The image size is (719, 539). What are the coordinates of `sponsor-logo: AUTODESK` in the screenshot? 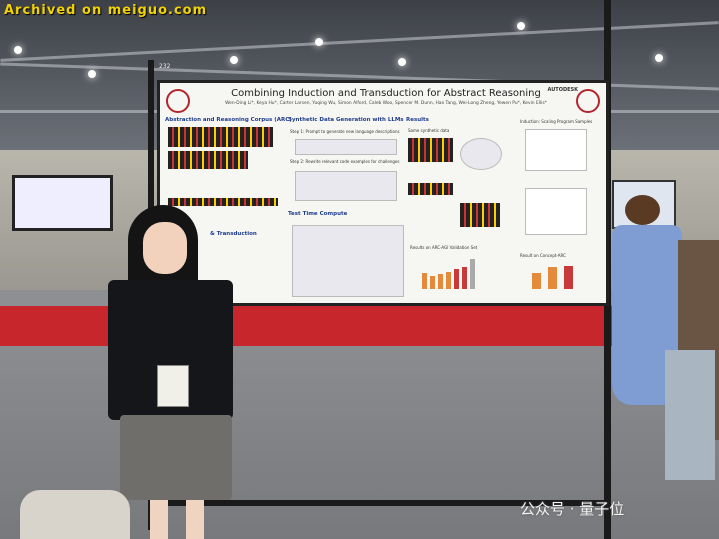 It's located at (562, 90).